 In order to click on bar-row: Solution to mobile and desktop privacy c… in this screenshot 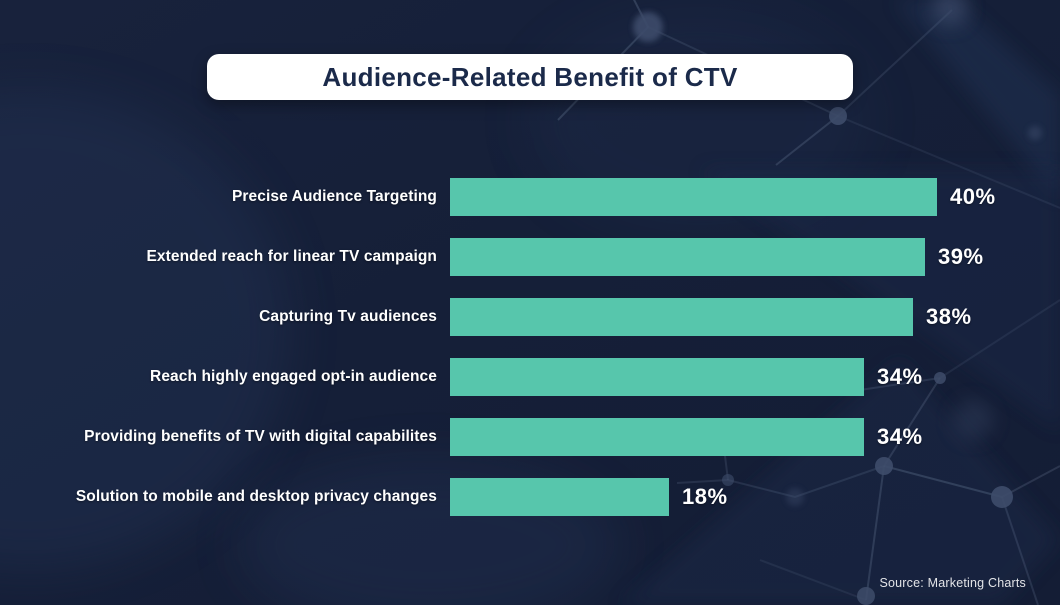, I will do `click(530, 497)`.